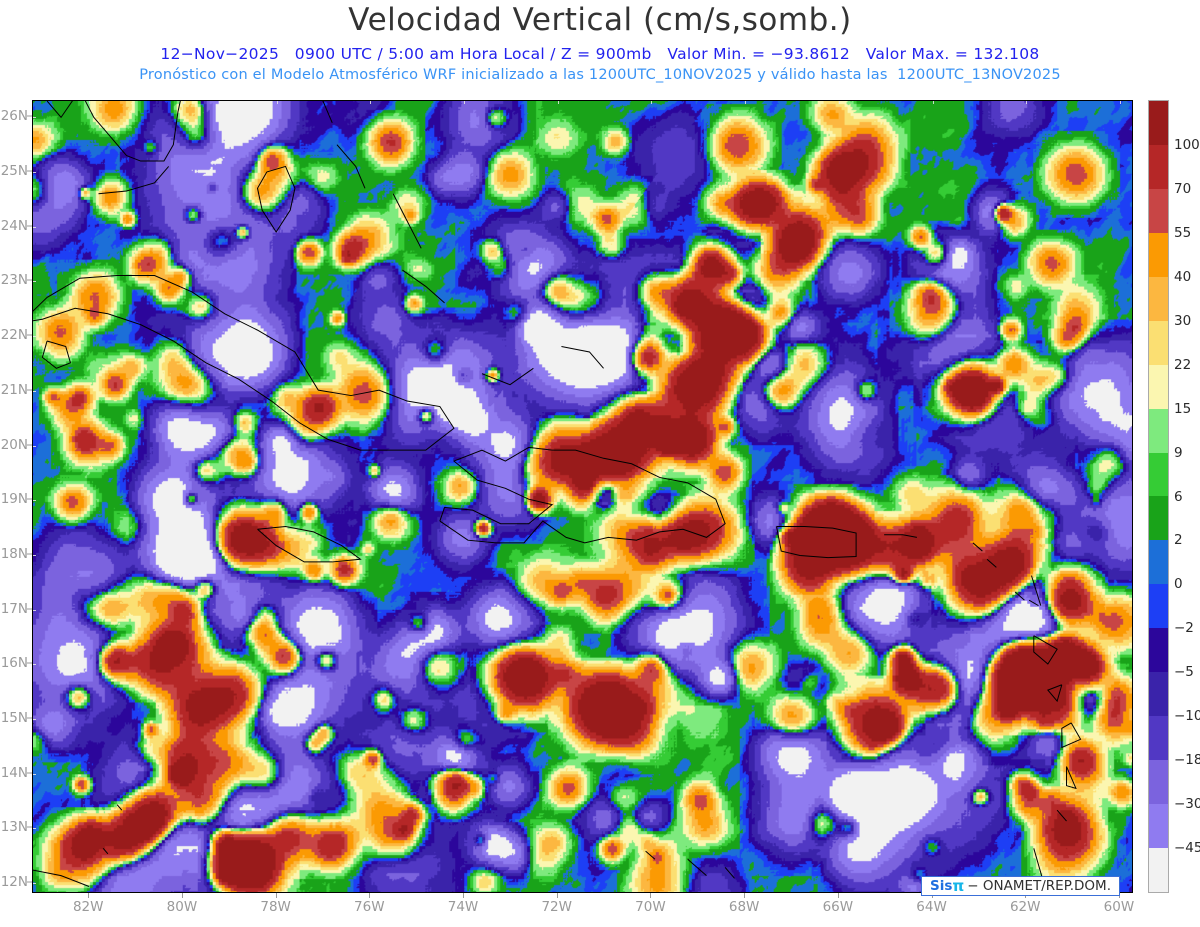 This screenshot has width=1200, height=927. Describe the element at coordinates (14, 553) in the screenshot. I see `y-axis-tick-label: 18N` at that location.